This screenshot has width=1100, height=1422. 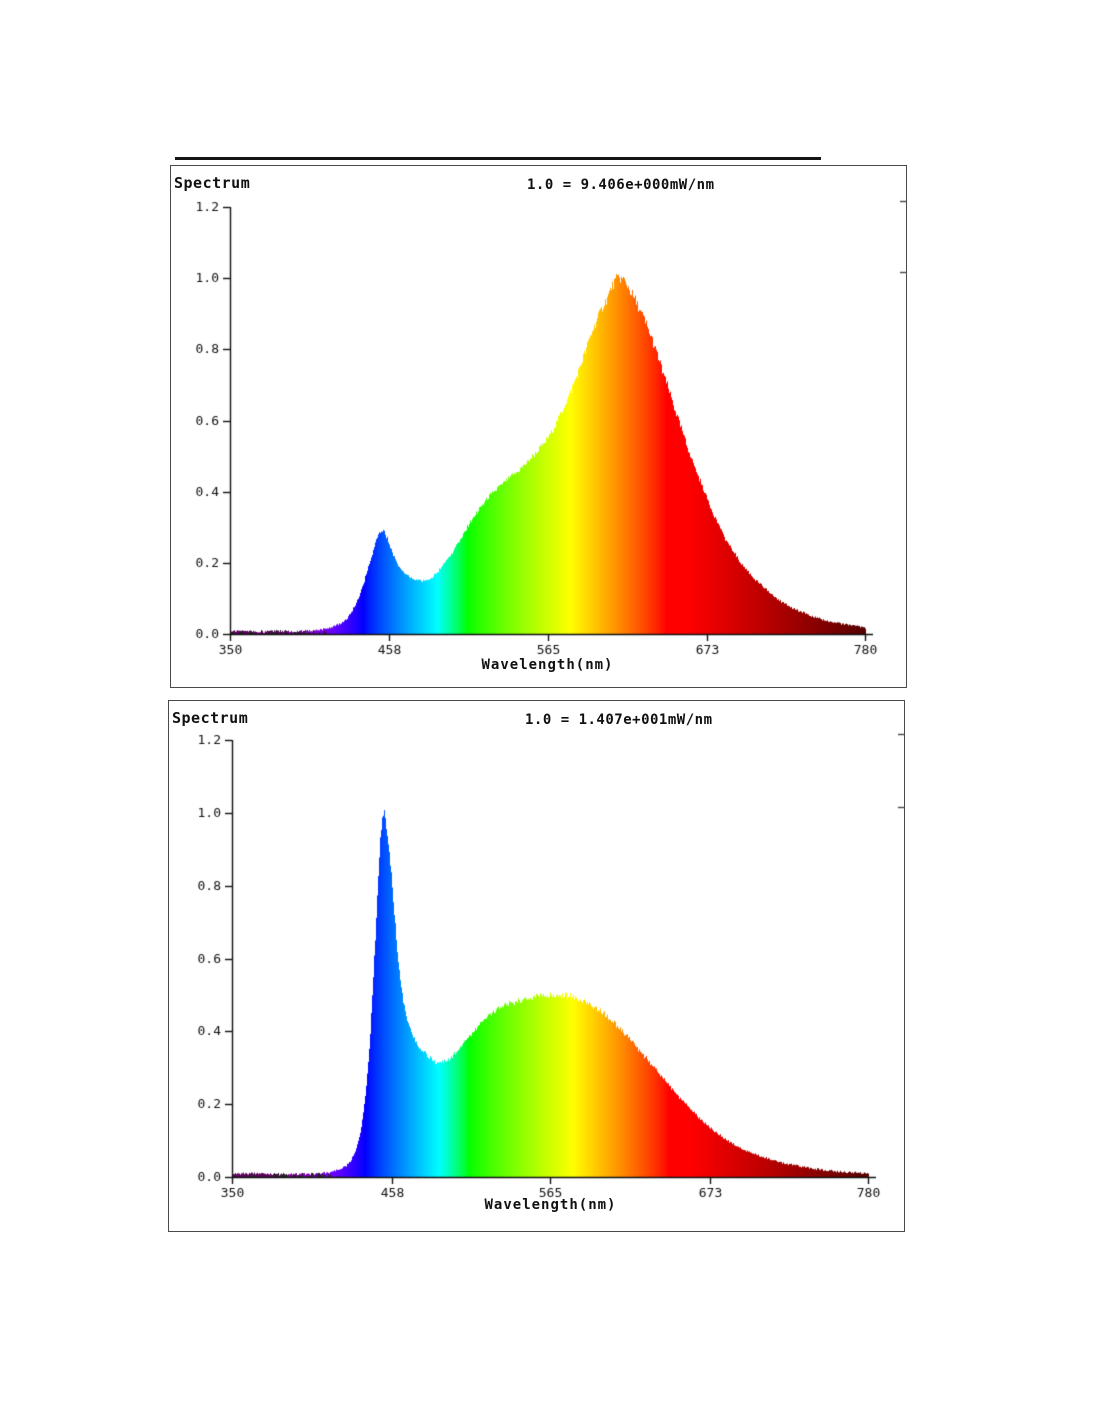 What do you see at coordinates (498, 158) in the screenshot?
I see `decorative-line` at bounding box center [498, 158].